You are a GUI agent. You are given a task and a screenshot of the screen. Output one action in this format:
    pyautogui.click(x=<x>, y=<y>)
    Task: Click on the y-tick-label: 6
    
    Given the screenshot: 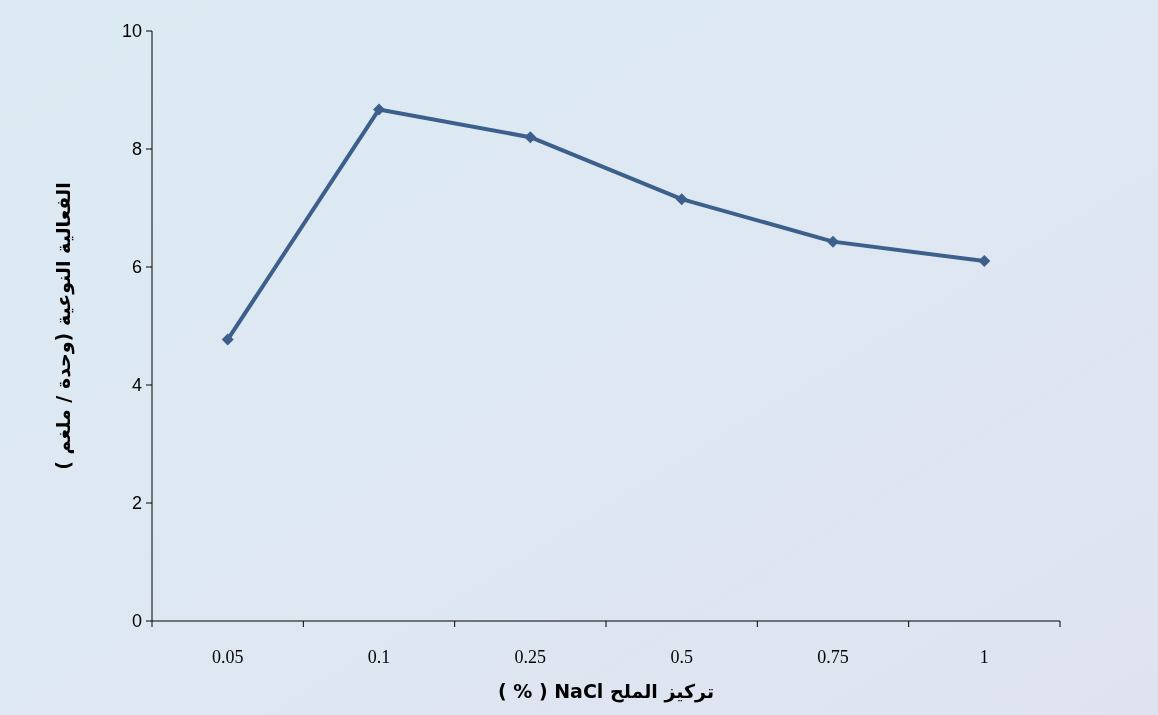 What is the action you would take?
    pyautogui.click(x=136, y=267)
    